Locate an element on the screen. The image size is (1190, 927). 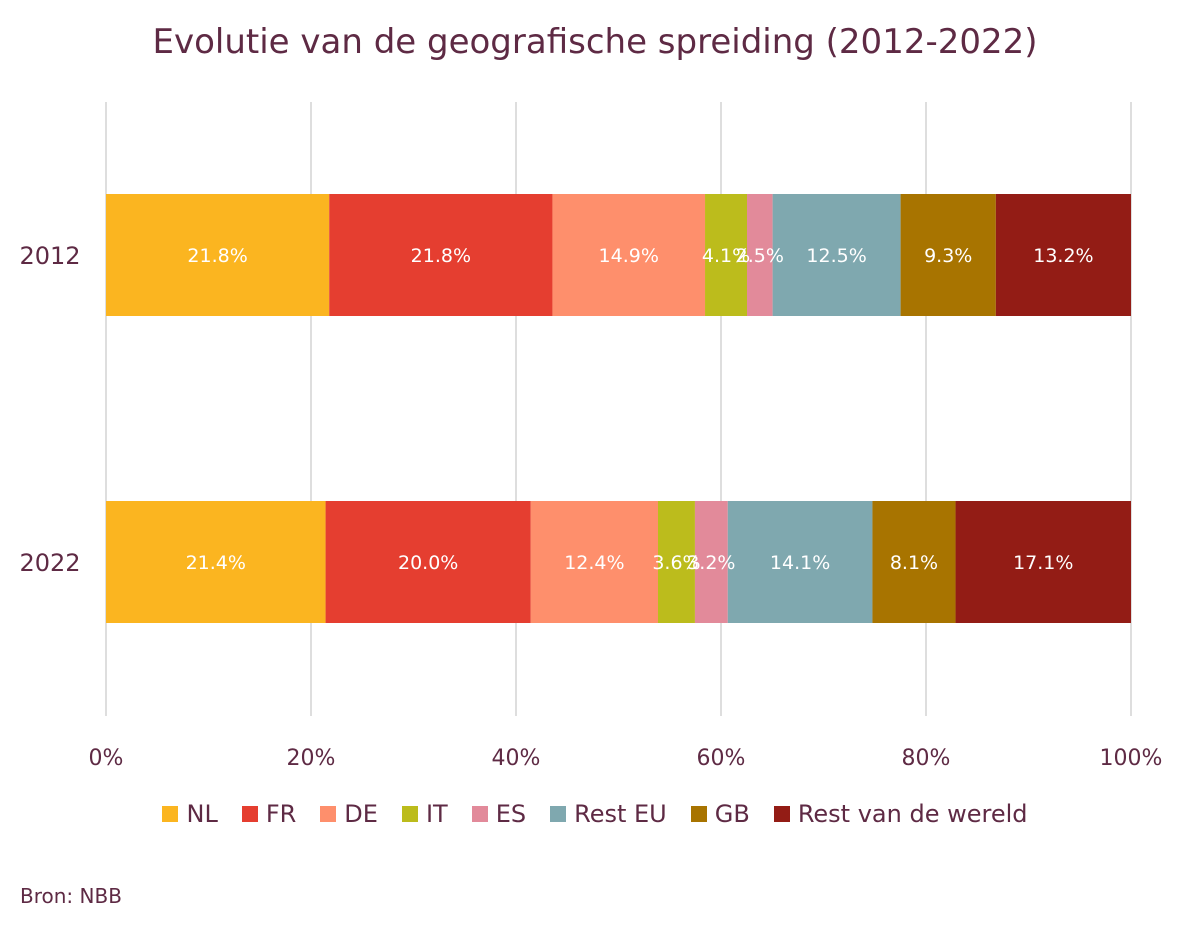
x-tick-label: 20% is located at coordinates (311, 758).